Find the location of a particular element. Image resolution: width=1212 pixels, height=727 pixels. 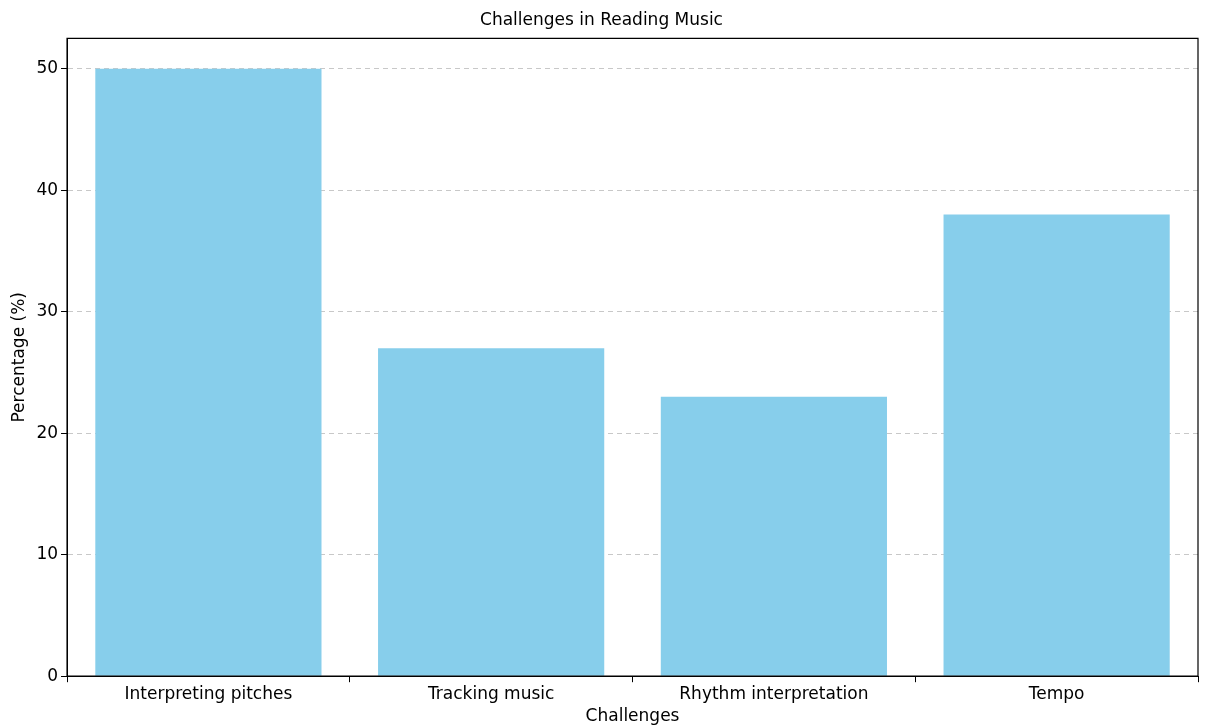

y-tick-label: 20 is located at coordinates (47, 431).